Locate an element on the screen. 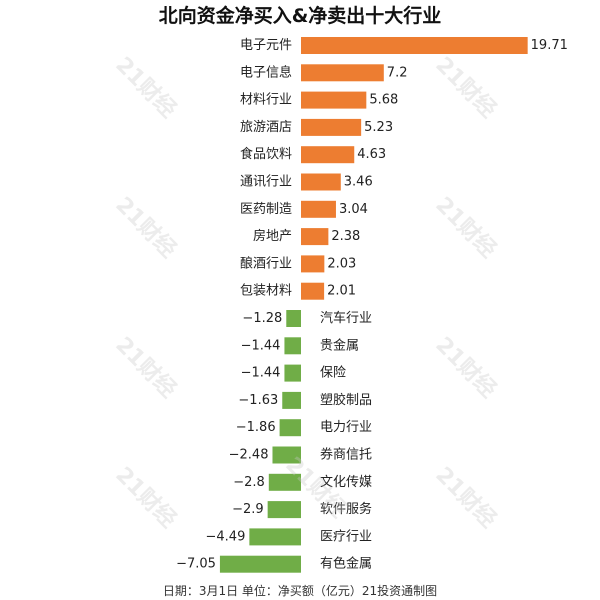  value-label: 7.2 is located at coordinates (397, 72).